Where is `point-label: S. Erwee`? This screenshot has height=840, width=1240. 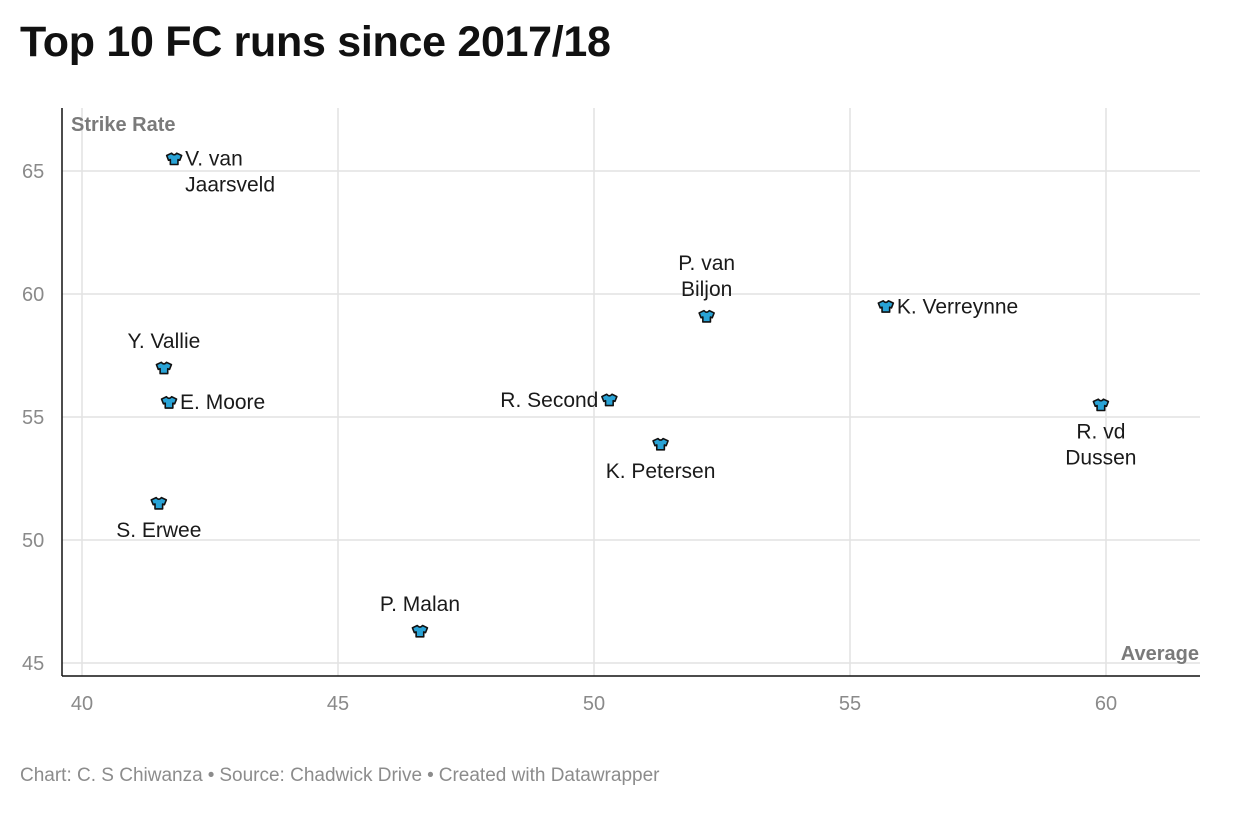 point-label: S. Erwee is located at coordinates (158, 530).